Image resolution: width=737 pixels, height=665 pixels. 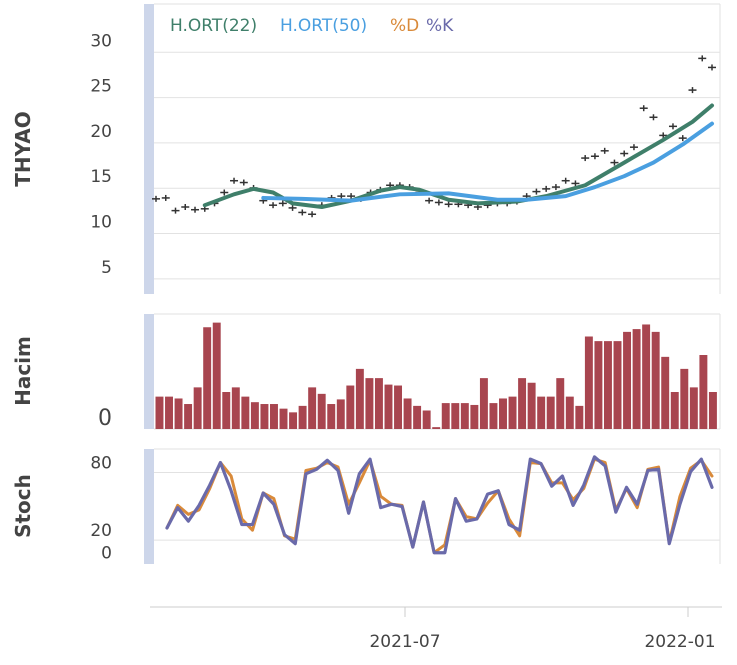 What do you see at coordinates (487, 162) in the screenshot?
I see `ma50-line` at bounding box center [487, 162].